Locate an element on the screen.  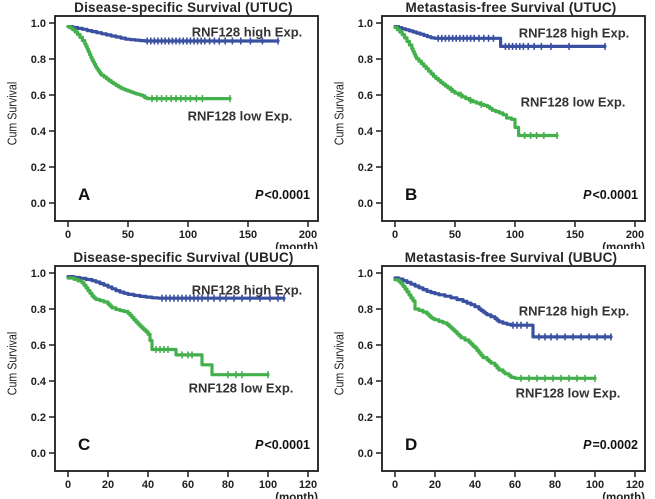
panel-letter: C is located at coordinates (84, 444).